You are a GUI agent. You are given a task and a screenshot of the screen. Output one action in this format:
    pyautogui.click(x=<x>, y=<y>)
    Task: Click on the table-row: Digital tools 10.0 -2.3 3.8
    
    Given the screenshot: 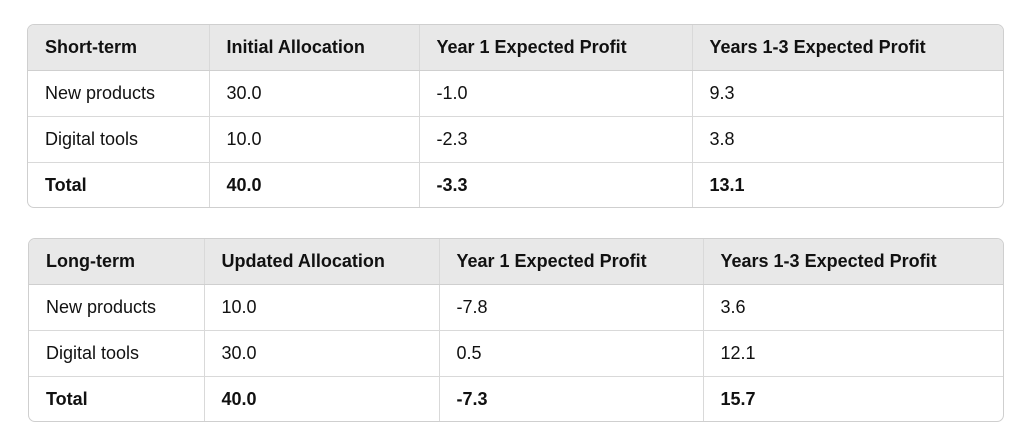 What is the action you would take?
    pyautogui.click(x=515, y=139)
    